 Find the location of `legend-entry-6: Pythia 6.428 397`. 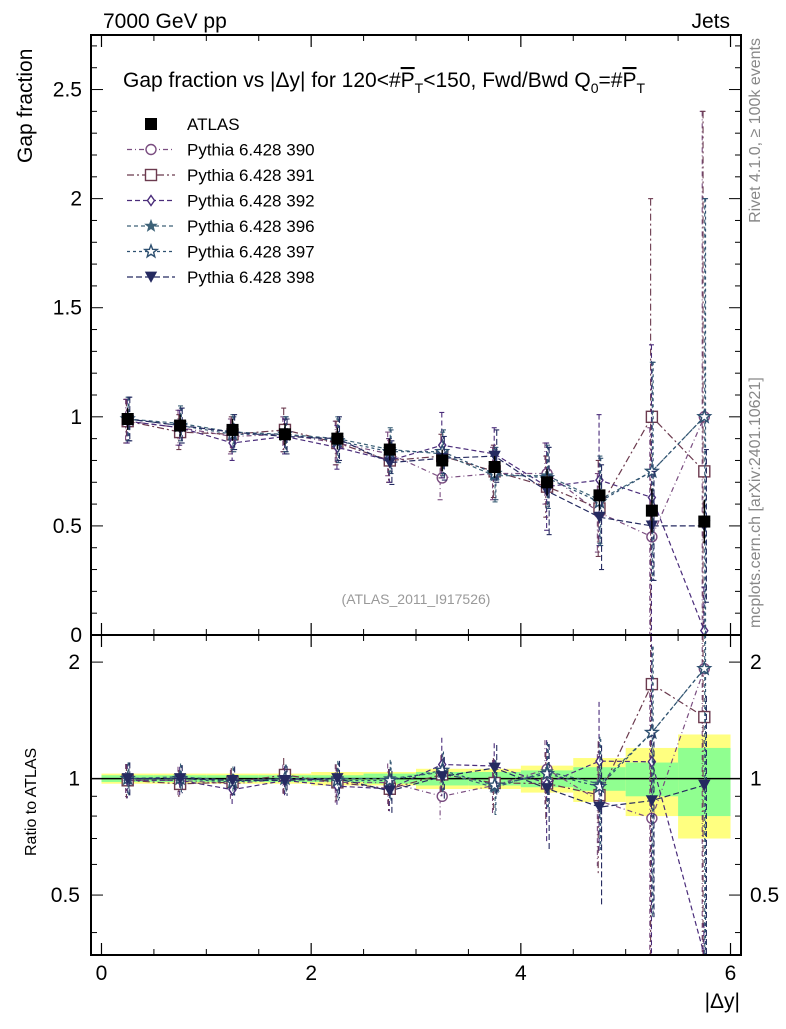

legend-entry-6: Pythia 6.428 397 is located at coordinates (221, 252).